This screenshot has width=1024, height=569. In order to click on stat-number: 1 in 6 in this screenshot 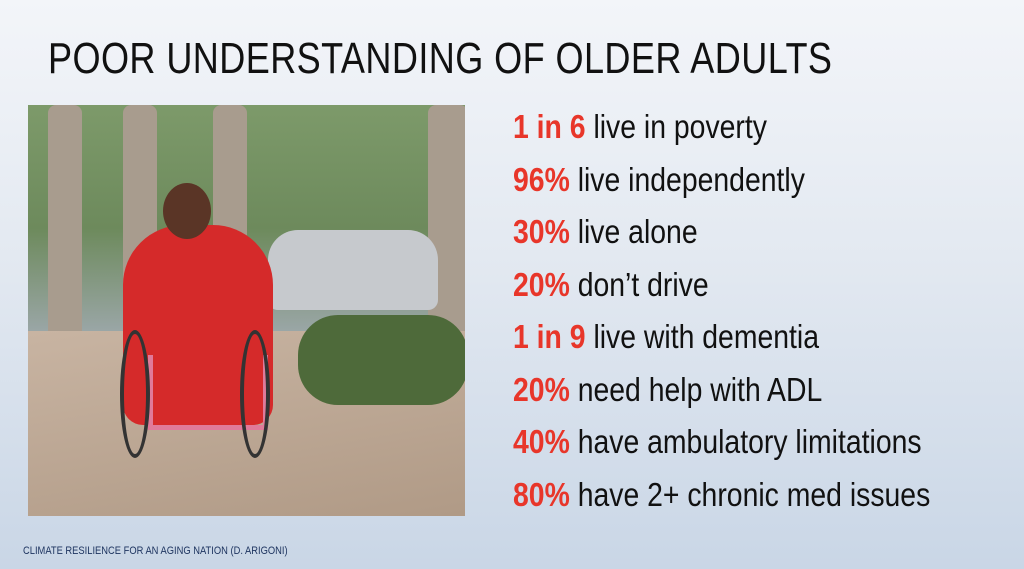, I will do `click(549, 126)`.